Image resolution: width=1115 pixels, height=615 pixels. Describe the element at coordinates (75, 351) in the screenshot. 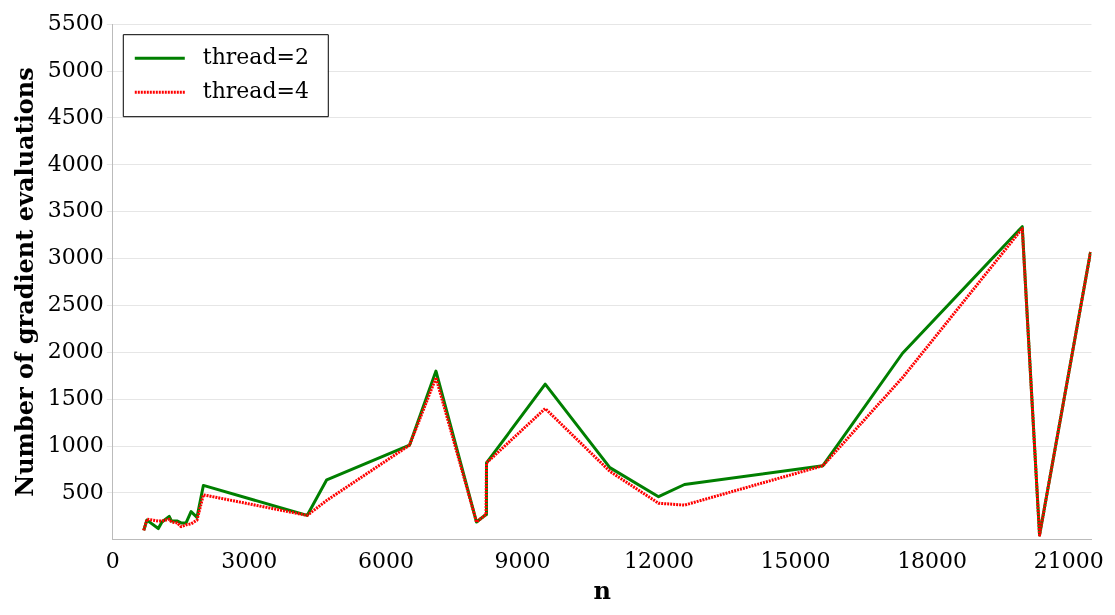

I see `y-tick-label: 2000` at that location.